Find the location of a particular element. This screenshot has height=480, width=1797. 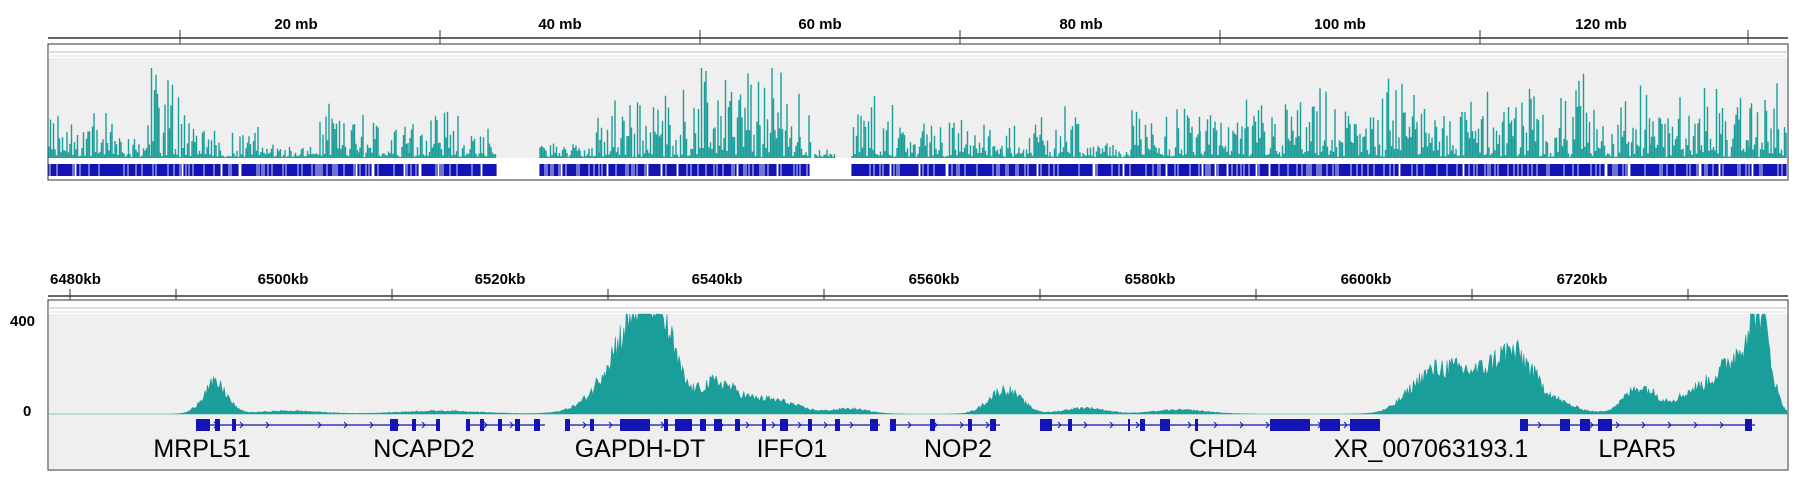

gene-label-chd4: CHD4 is located at coordinates (1223, 449).